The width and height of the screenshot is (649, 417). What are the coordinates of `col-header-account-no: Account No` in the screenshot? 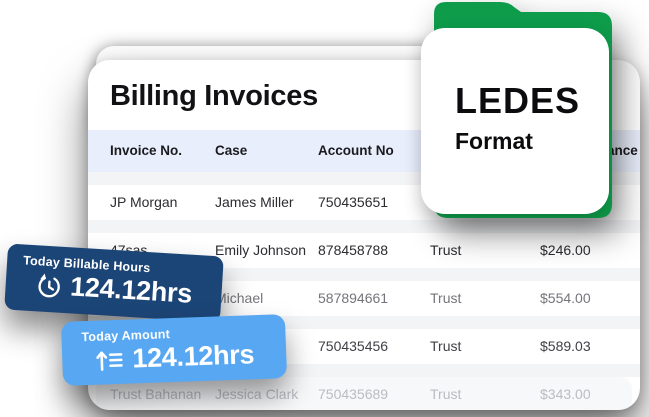 It's located at (356, 150).